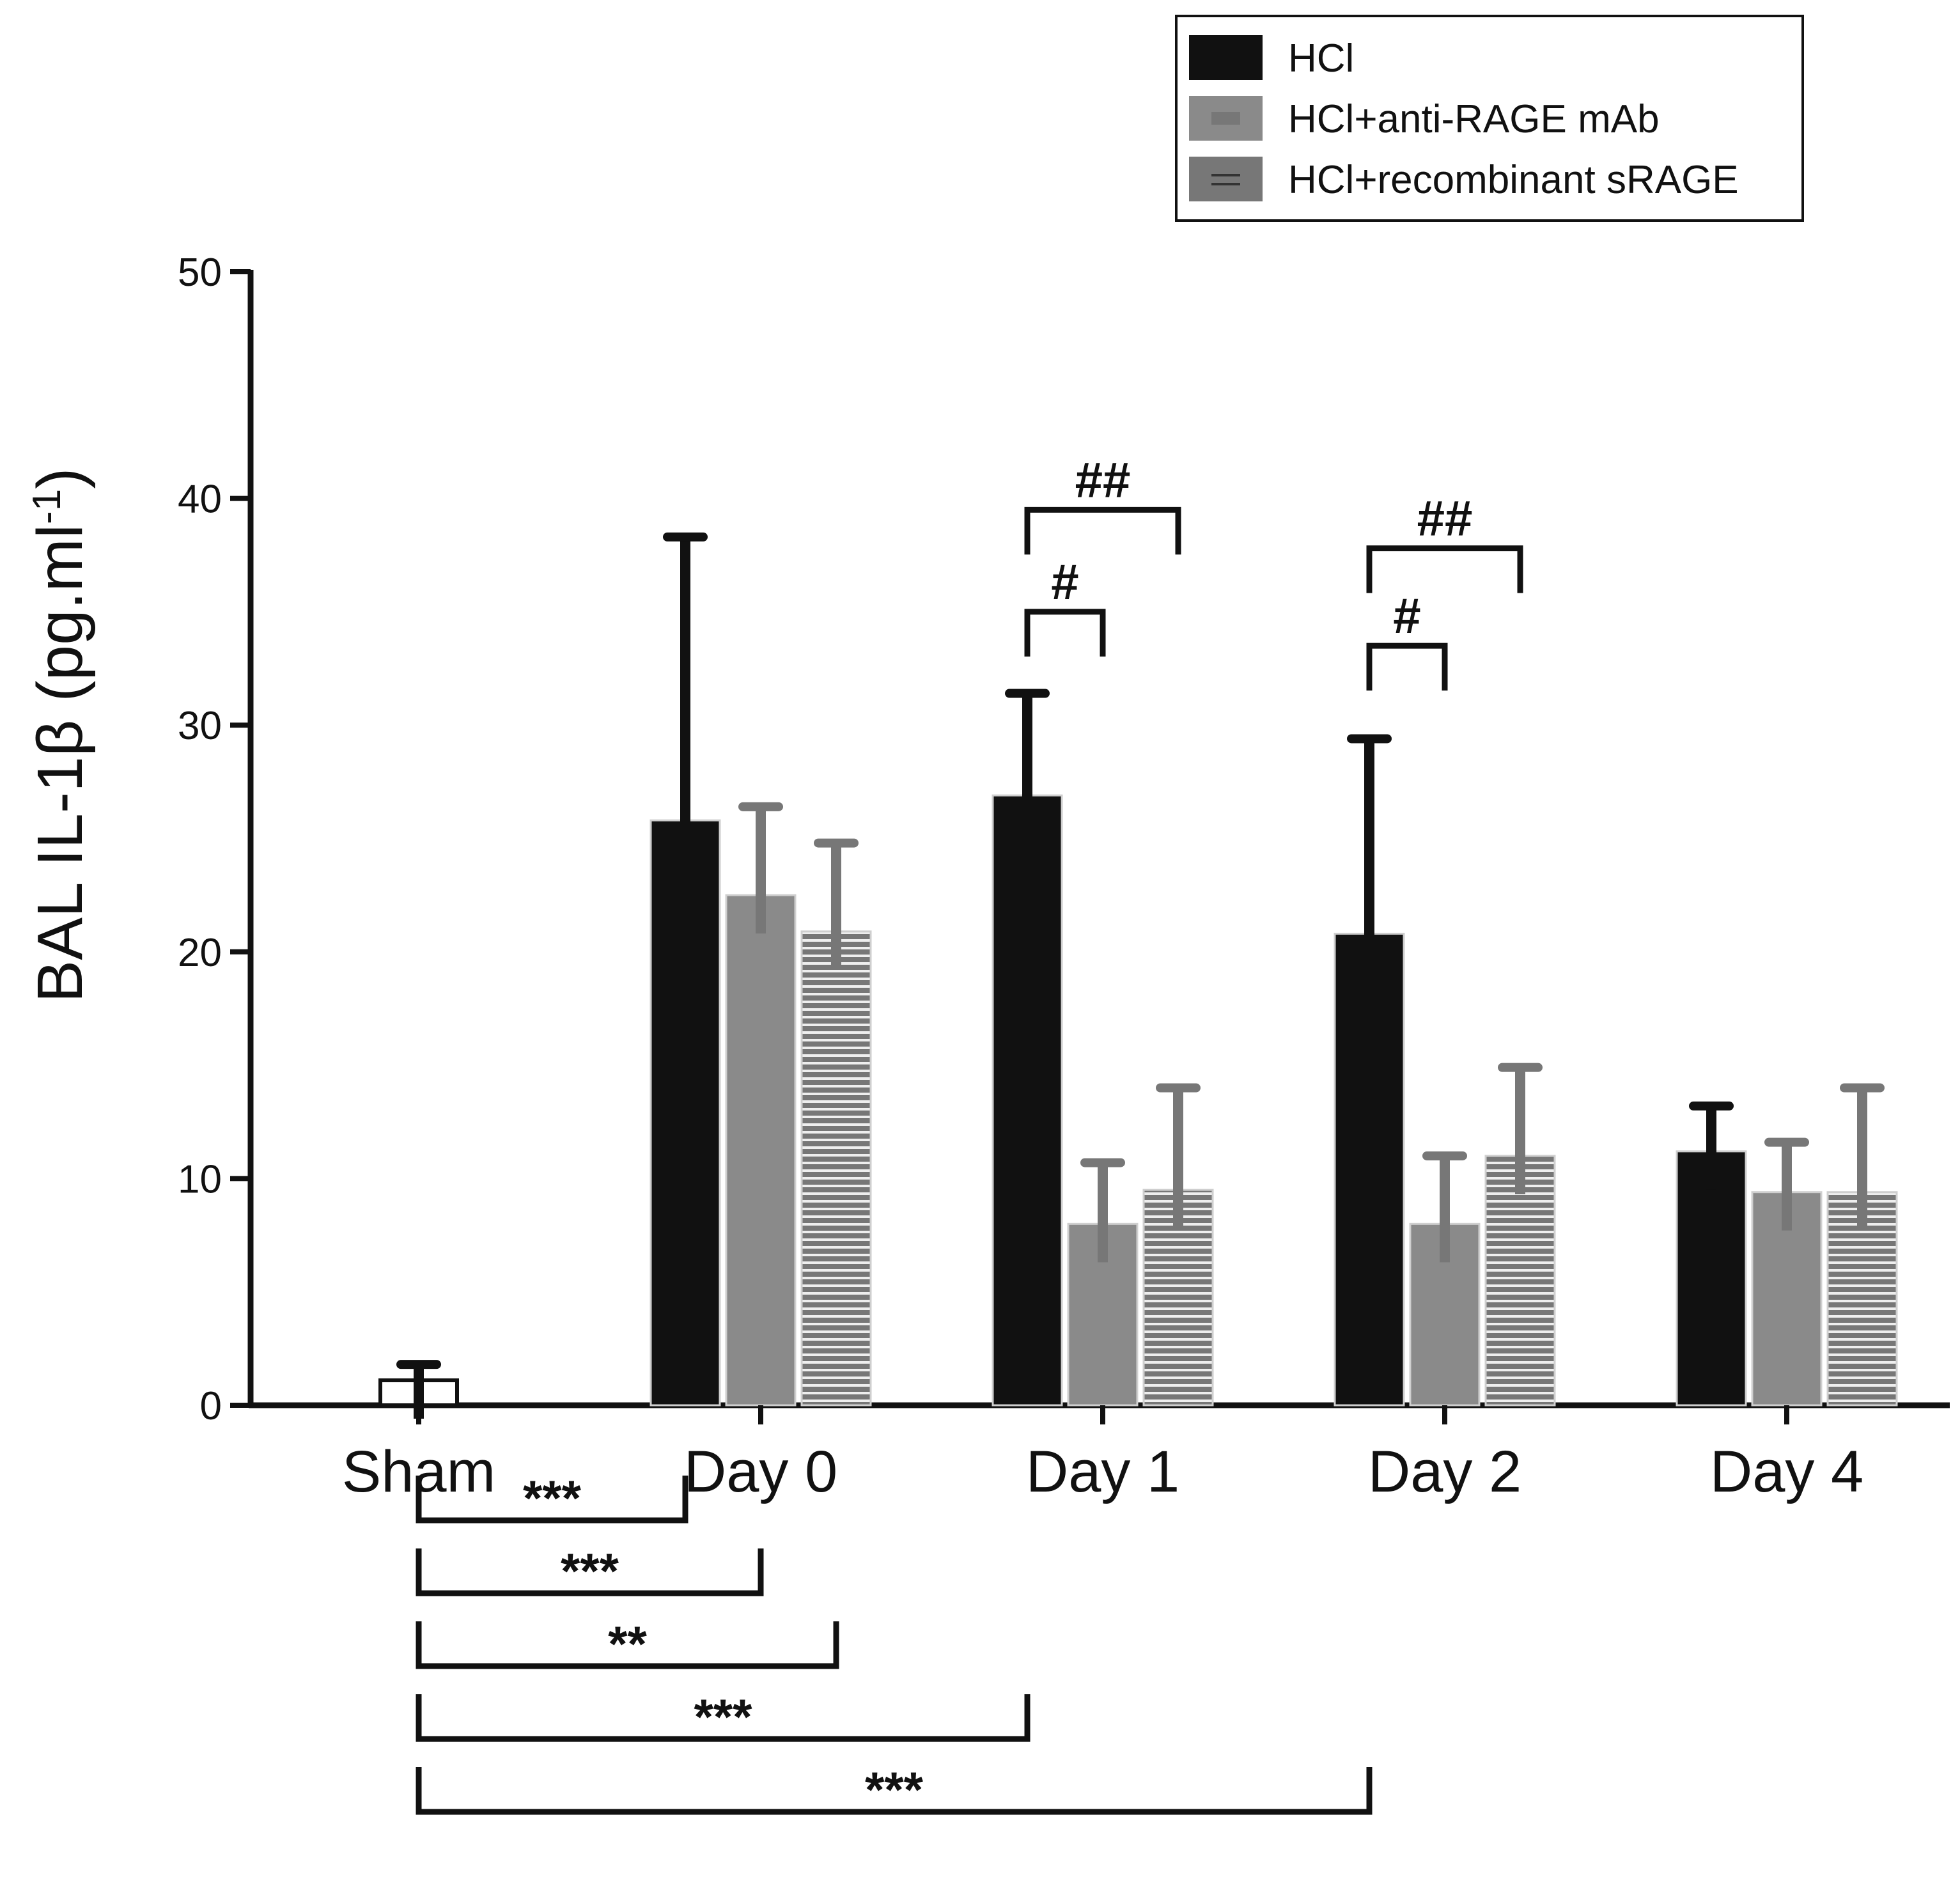  What do you see at coordinates (200, 1179) in the screenshot?
I see `y-tick-label: 10` at bounding box center [200, 1179].